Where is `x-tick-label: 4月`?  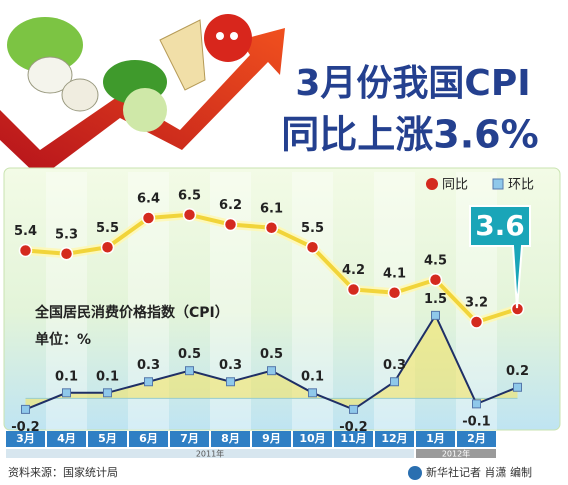
x-tick-label: 4月 is located at coordinates (66, 438).